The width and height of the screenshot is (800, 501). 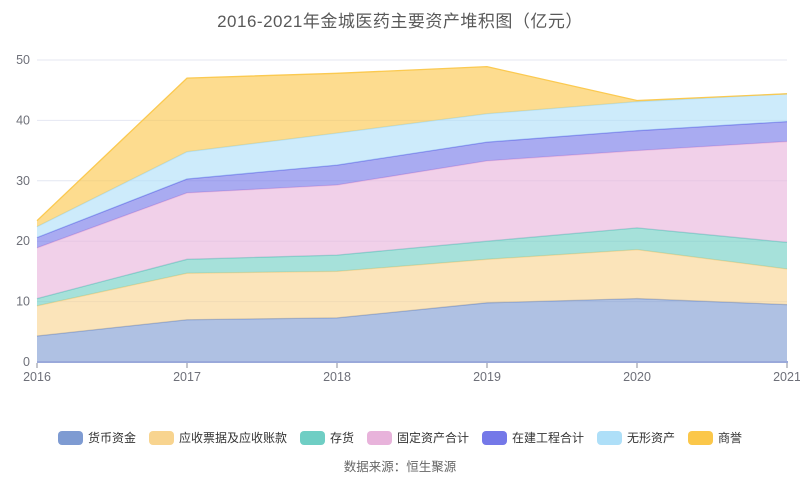 I want to click on legend-item-4: 在建工程合计, so click(x=533, y=437).